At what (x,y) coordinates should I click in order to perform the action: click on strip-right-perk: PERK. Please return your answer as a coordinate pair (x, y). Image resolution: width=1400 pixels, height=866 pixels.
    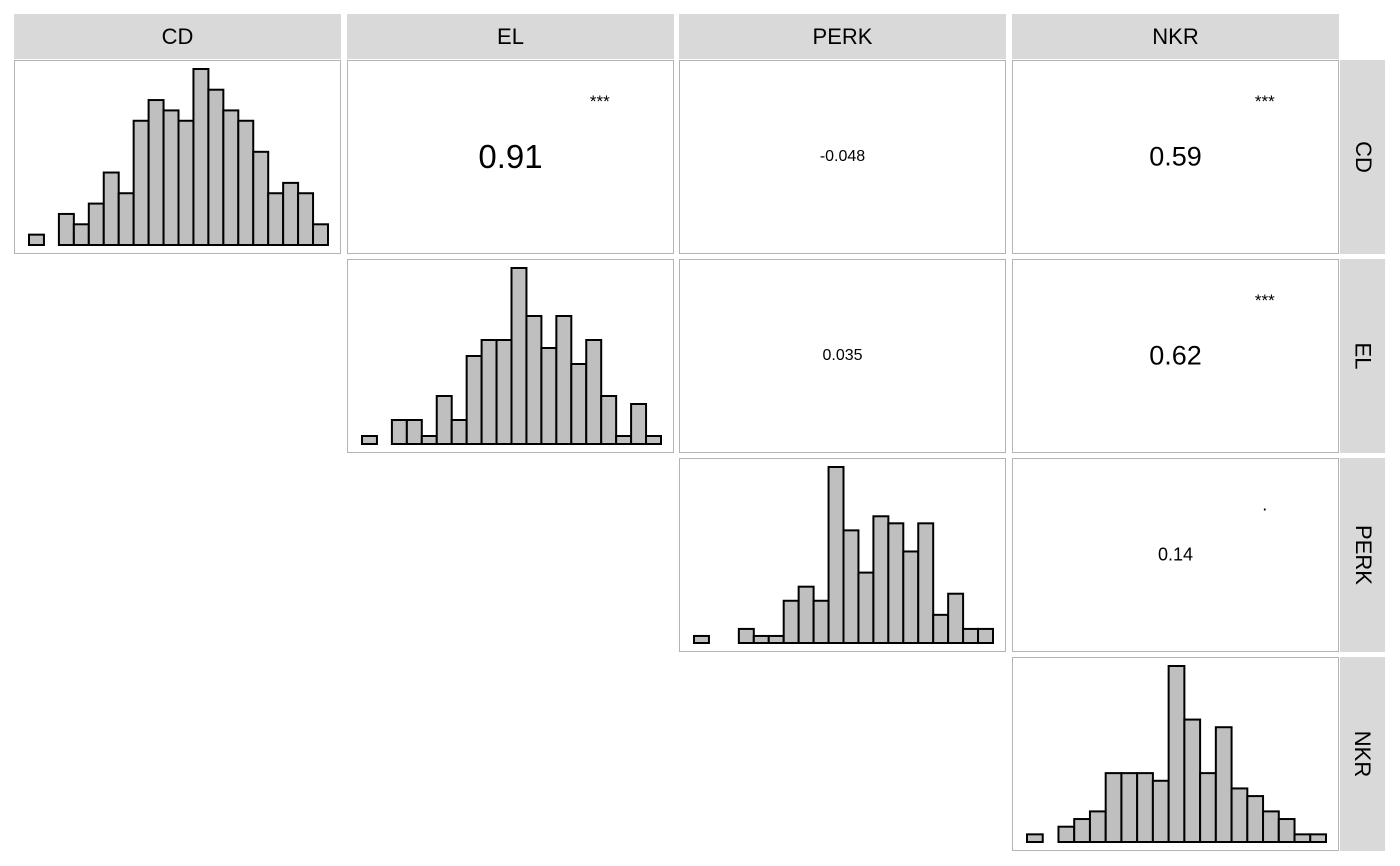
    Looking at the image, I should click on (1362, 555).